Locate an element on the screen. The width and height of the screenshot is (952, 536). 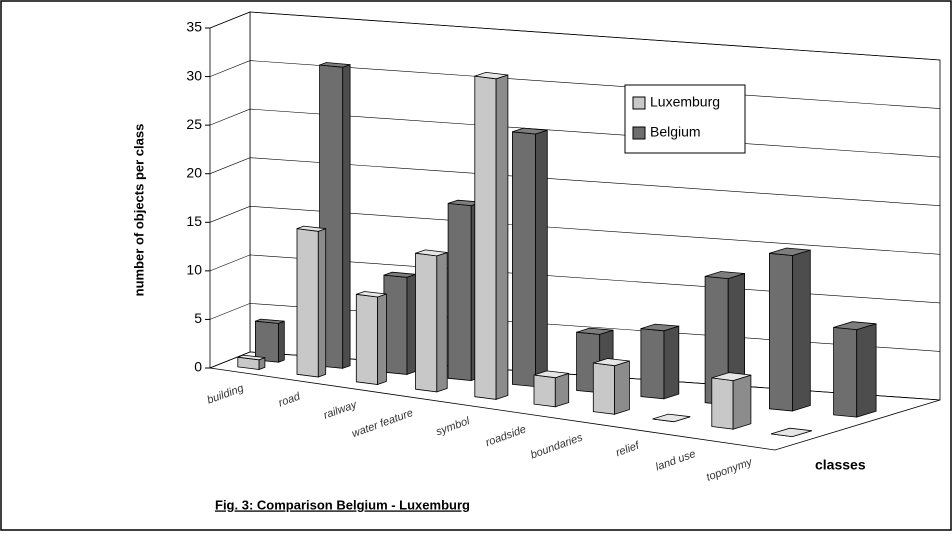
legend-box is located at coordinates (685, 119).